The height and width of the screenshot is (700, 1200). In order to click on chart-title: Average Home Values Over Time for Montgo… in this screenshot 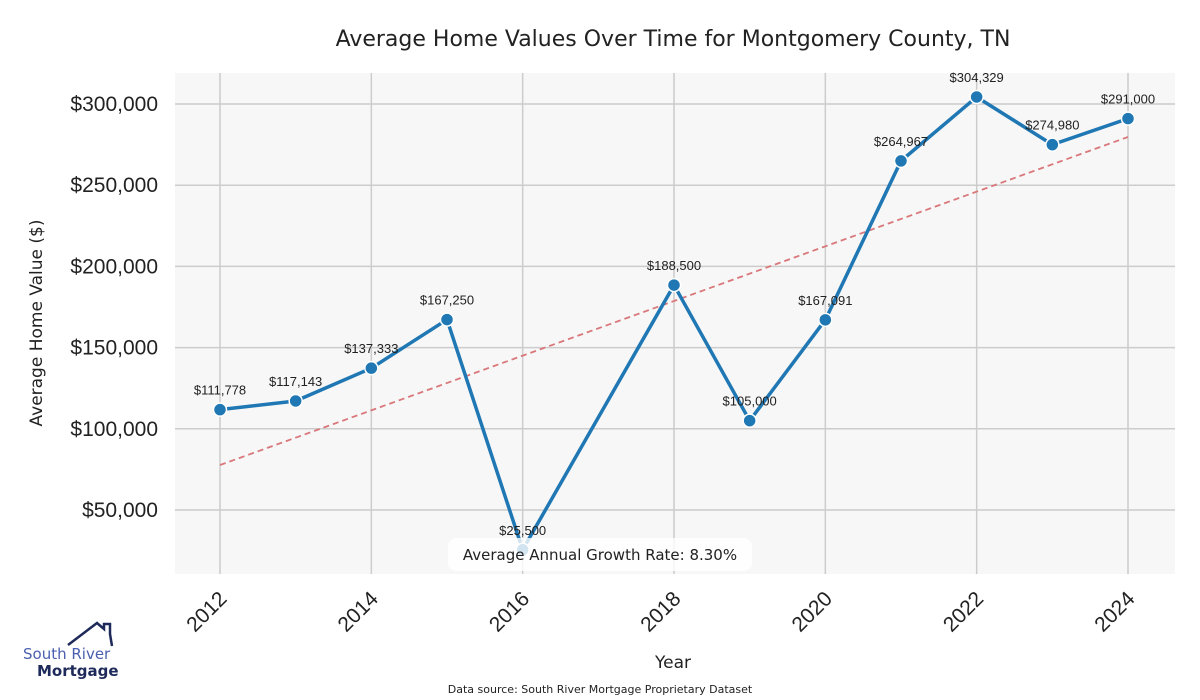, I will do `click(673, 39)`.